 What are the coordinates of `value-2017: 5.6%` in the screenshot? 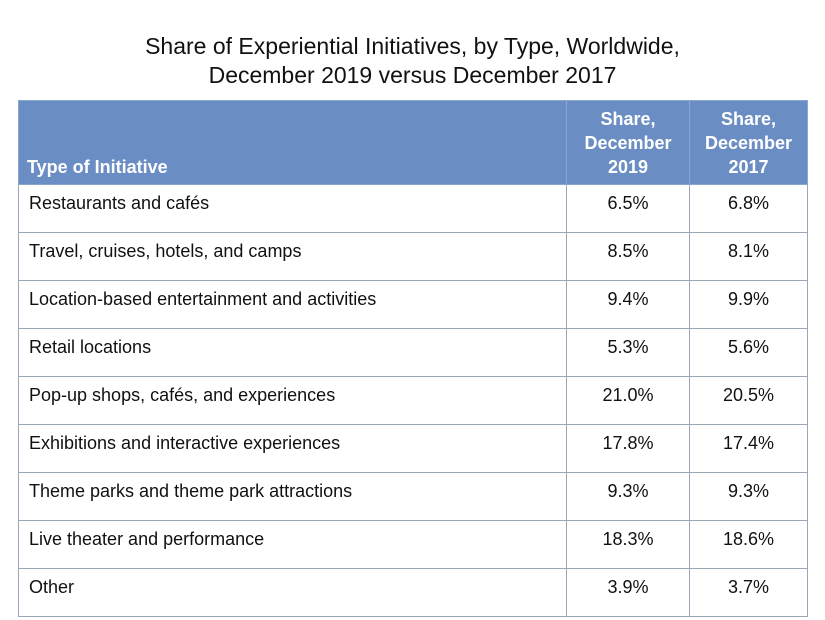 It's located at (748, 352).